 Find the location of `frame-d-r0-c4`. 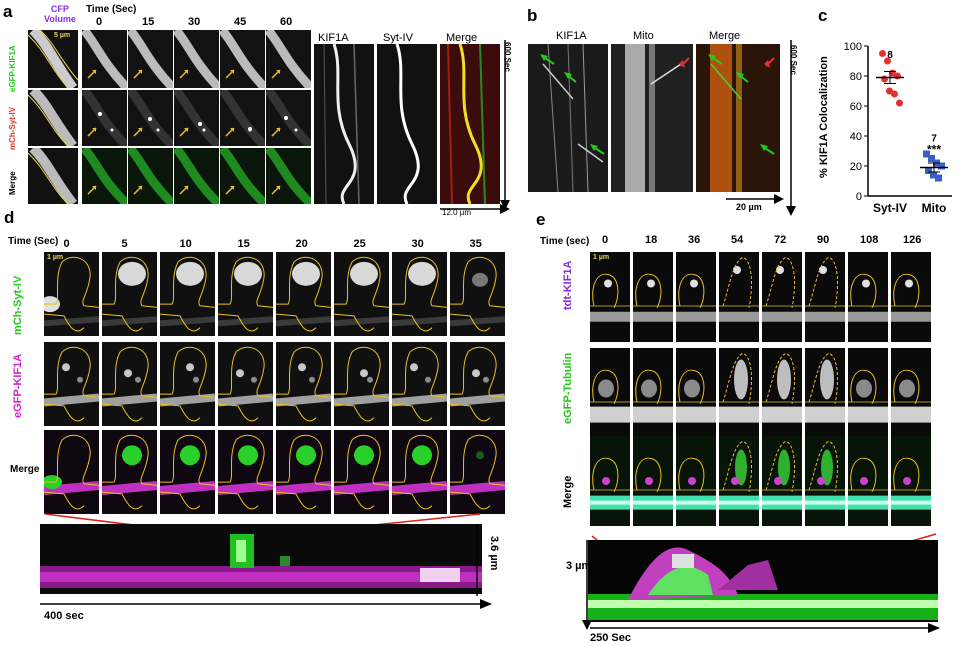

frame-d-r0-c4 is located at coordinates (303, 294).